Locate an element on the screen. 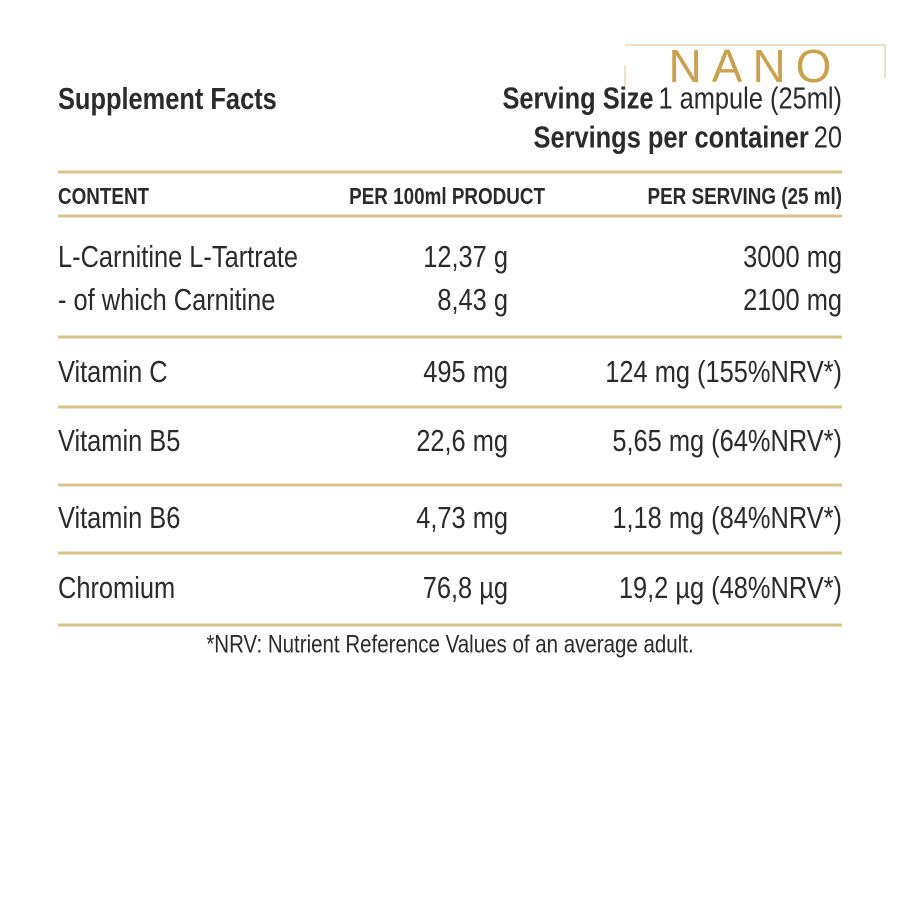  servings: Servings per container 20 is located at coordinates (688, 138).